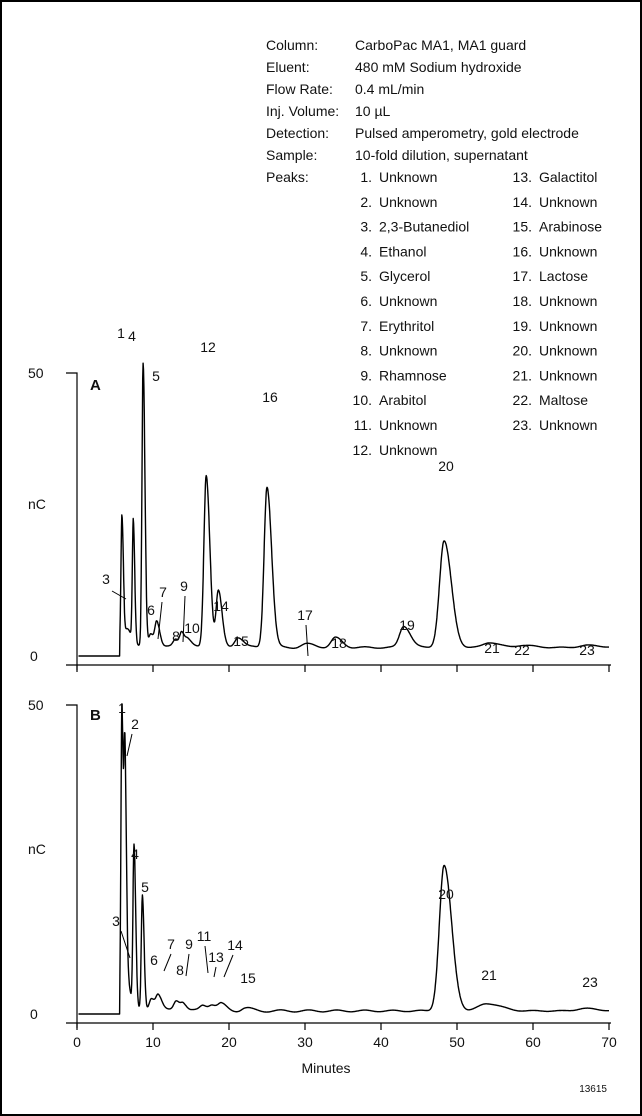 This screenshot has width=642, height=1116. Describe the element at coordinates (241, 641) in the screenshot. I see `peak-label: 15` at that location.